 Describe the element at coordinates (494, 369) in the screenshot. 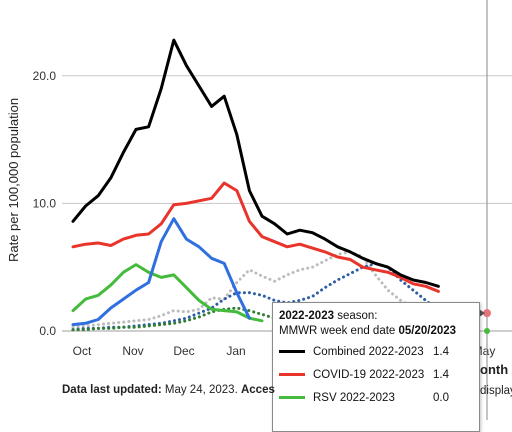

I see `month-label-fragment: onth` at that location.